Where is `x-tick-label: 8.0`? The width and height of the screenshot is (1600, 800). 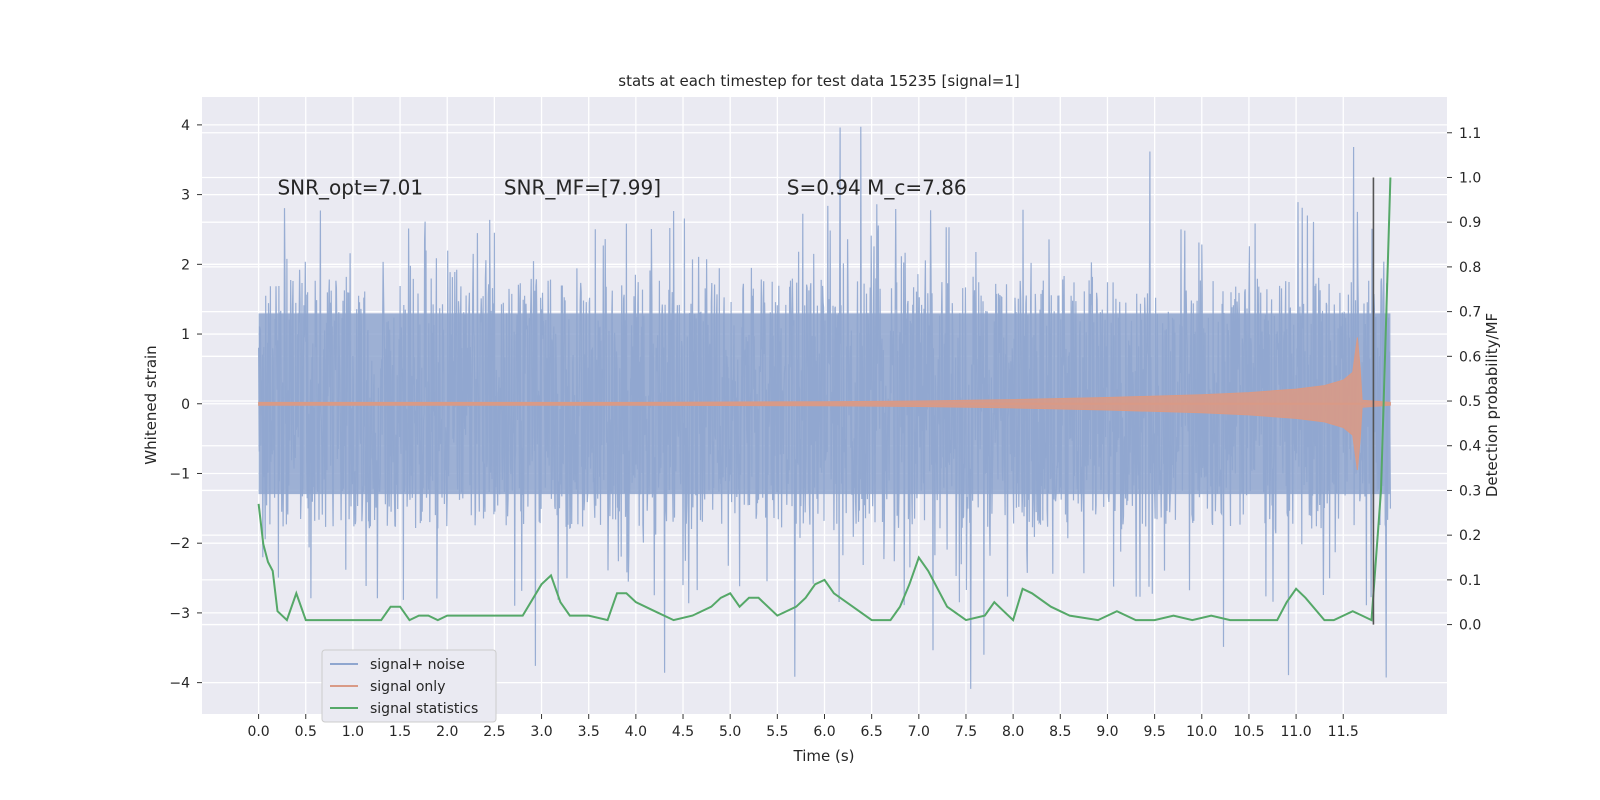
x-tick-label: 8.0 is located at coordinates (1013, 732).